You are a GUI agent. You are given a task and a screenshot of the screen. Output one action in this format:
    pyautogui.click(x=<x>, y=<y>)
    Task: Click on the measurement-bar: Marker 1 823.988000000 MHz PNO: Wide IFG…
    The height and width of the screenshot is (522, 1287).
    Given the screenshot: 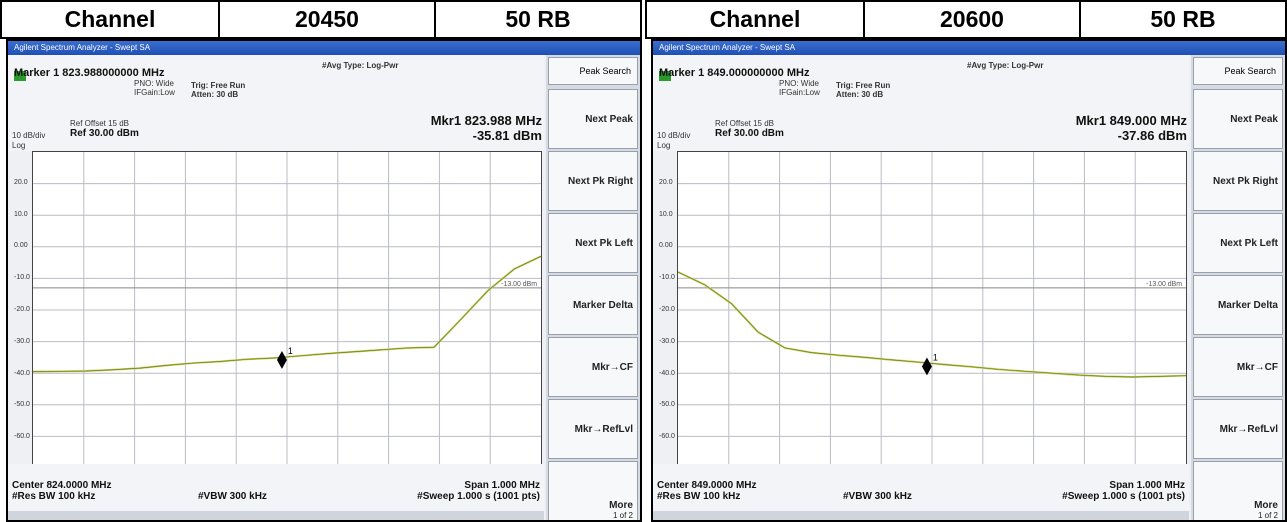 What is the action you would take?
    pyautogui.click(x=276, y=103)
    